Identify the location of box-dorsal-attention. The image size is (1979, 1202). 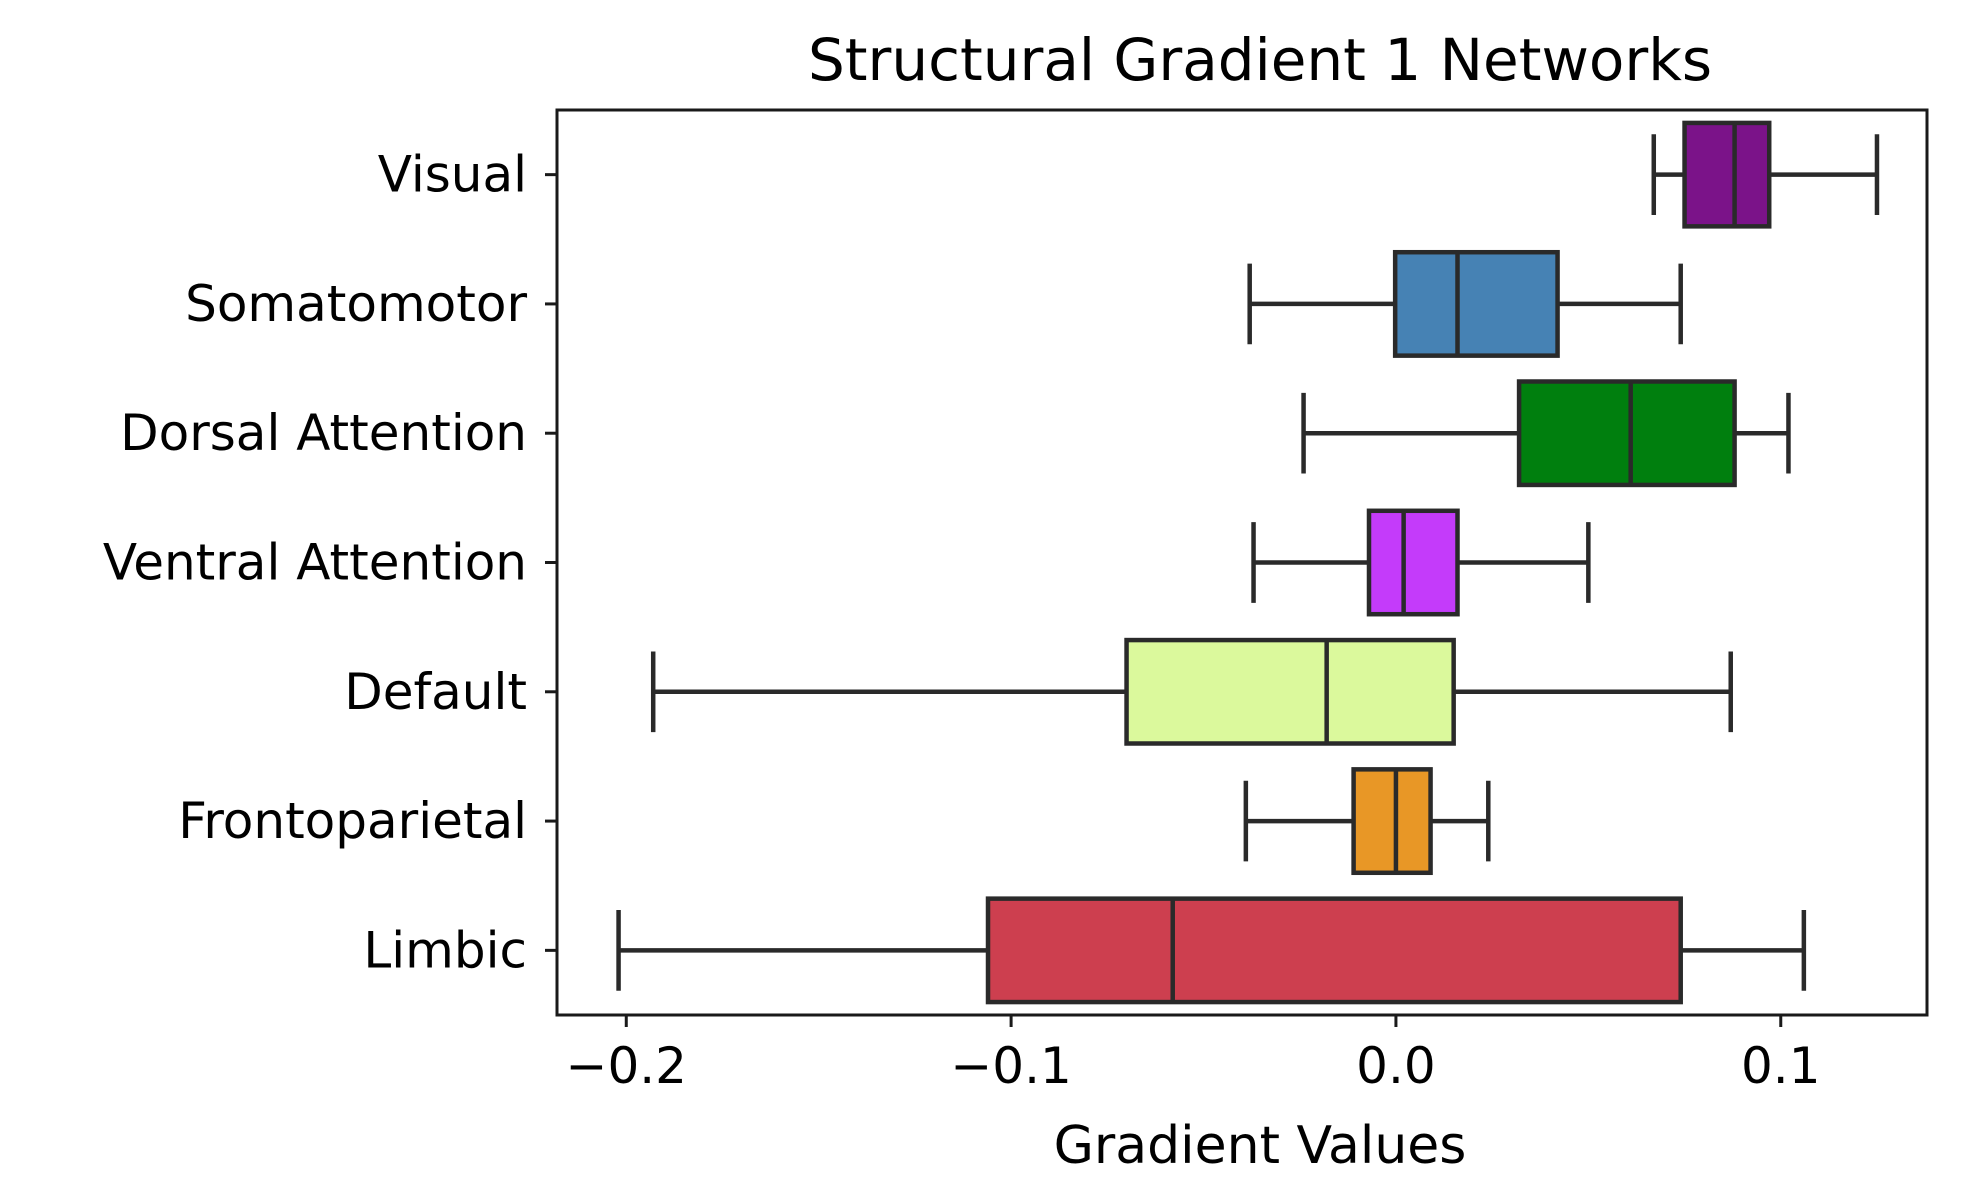
(1546, 433).